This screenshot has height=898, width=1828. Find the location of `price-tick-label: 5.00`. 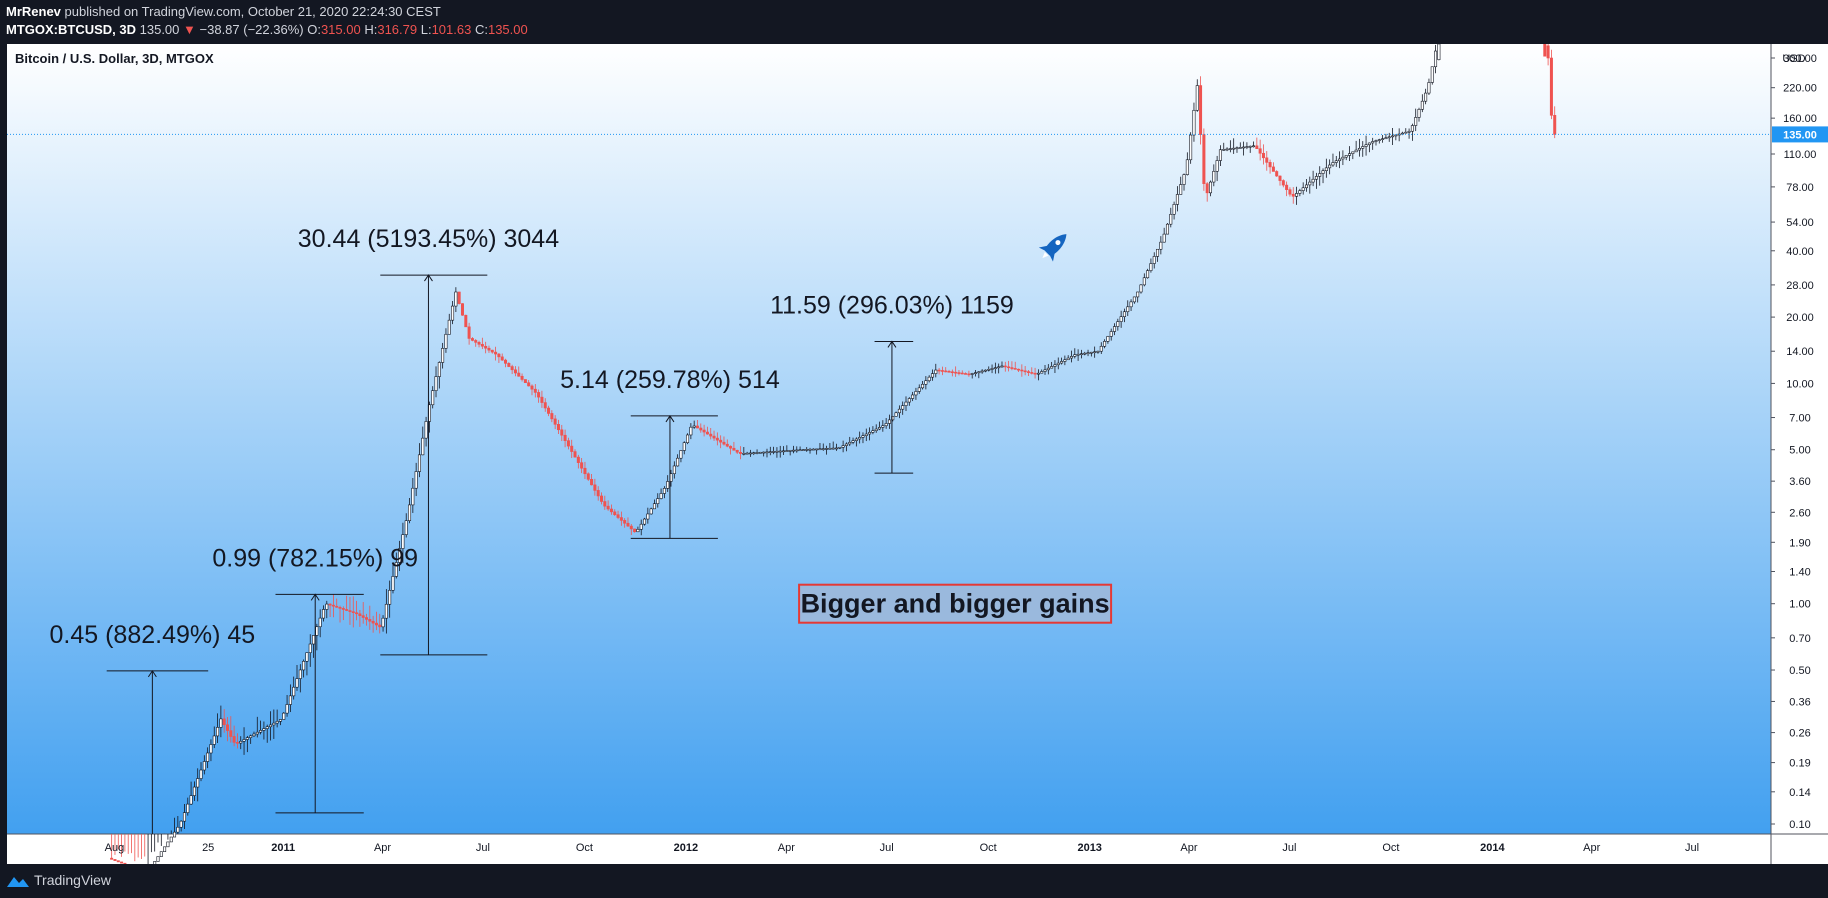

price-tick-label: 5.00 is located at coordinates (1799, 451).